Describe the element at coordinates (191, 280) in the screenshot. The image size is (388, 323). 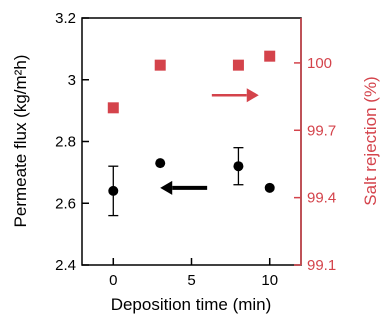
I see `x-tick-label: 5` at that location.